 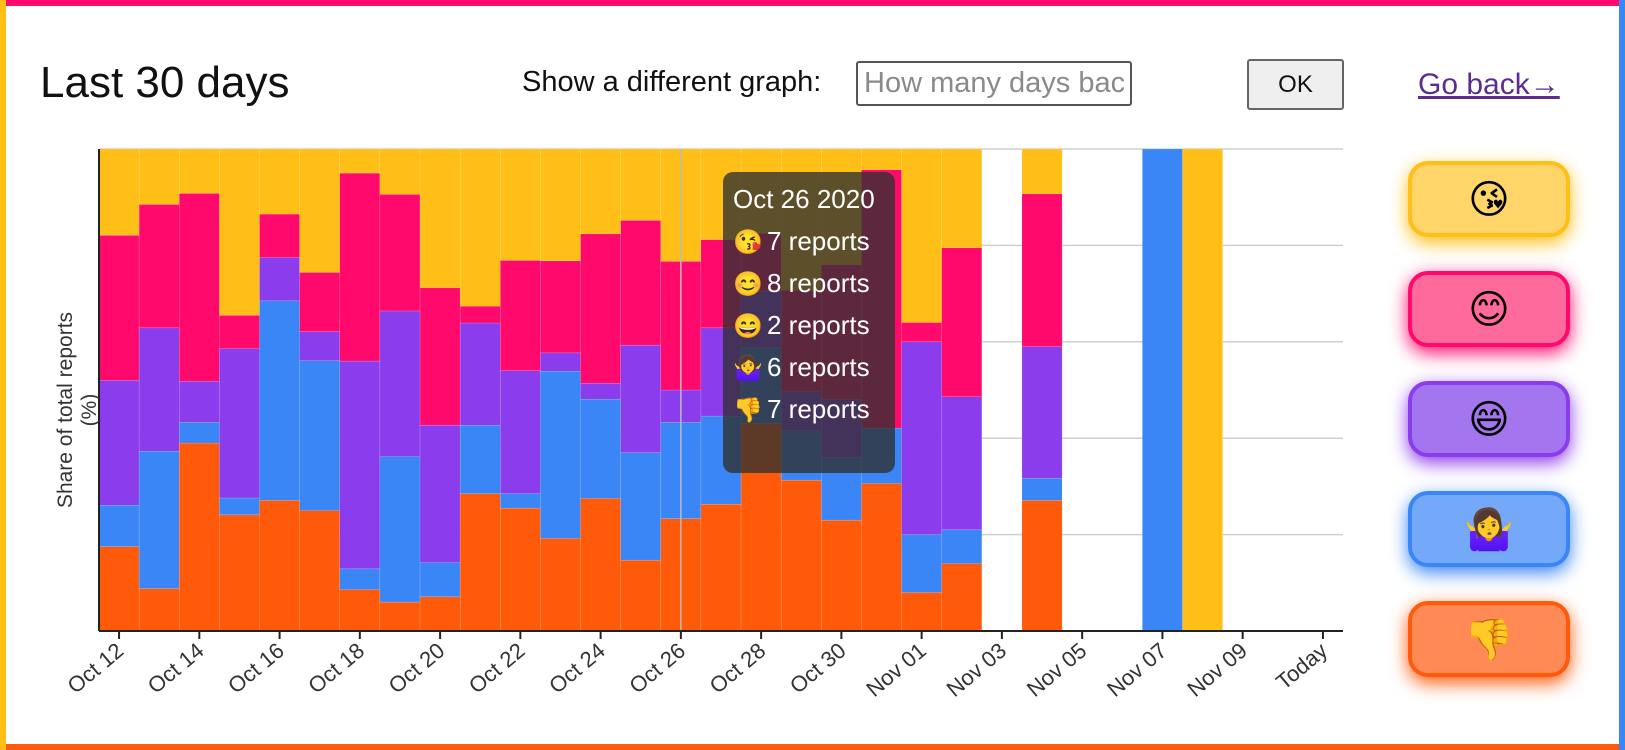 I want to click on thumbs-down-reaction-button: 👎, so click(x=1489, y=639).